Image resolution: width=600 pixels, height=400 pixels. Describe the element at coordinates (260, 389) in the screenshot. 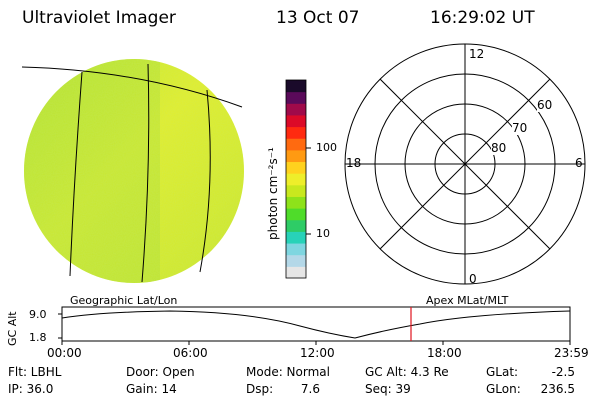

I see `dsp-label: Dsp:` at that location.